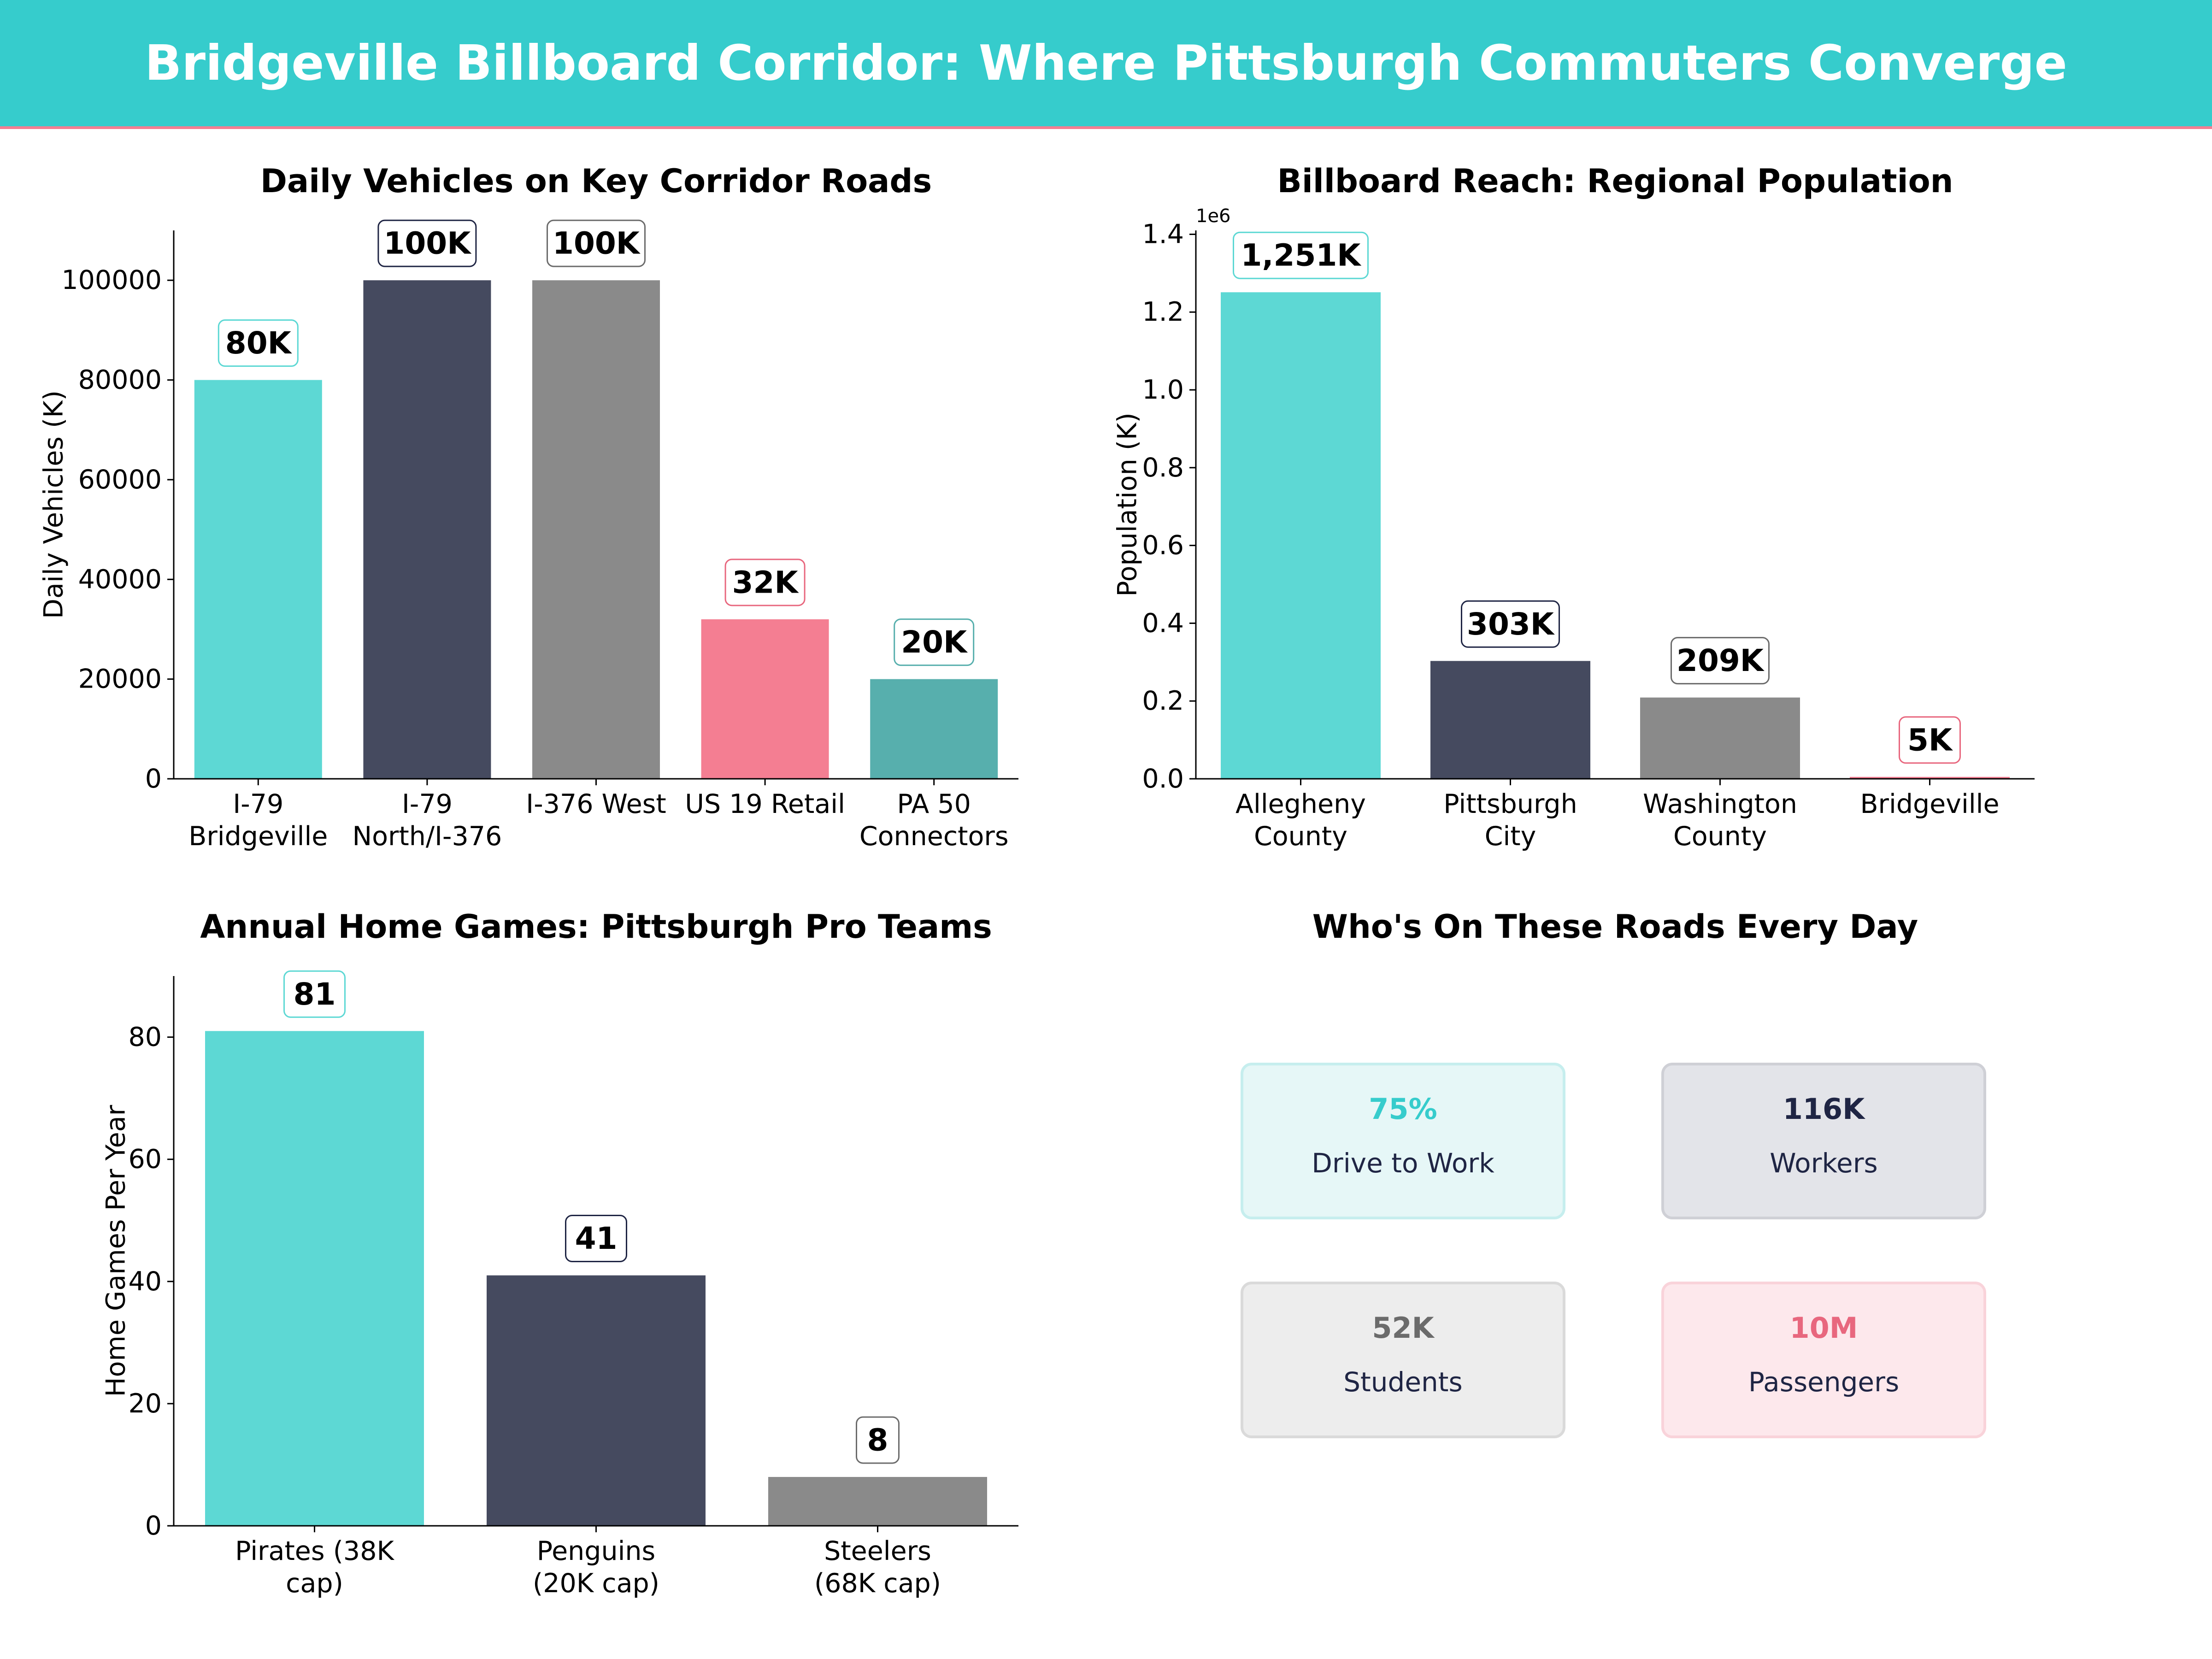 This screenshot has height=1659, width=2212. I want to click on data-label: 5K, so click(1930, 740).